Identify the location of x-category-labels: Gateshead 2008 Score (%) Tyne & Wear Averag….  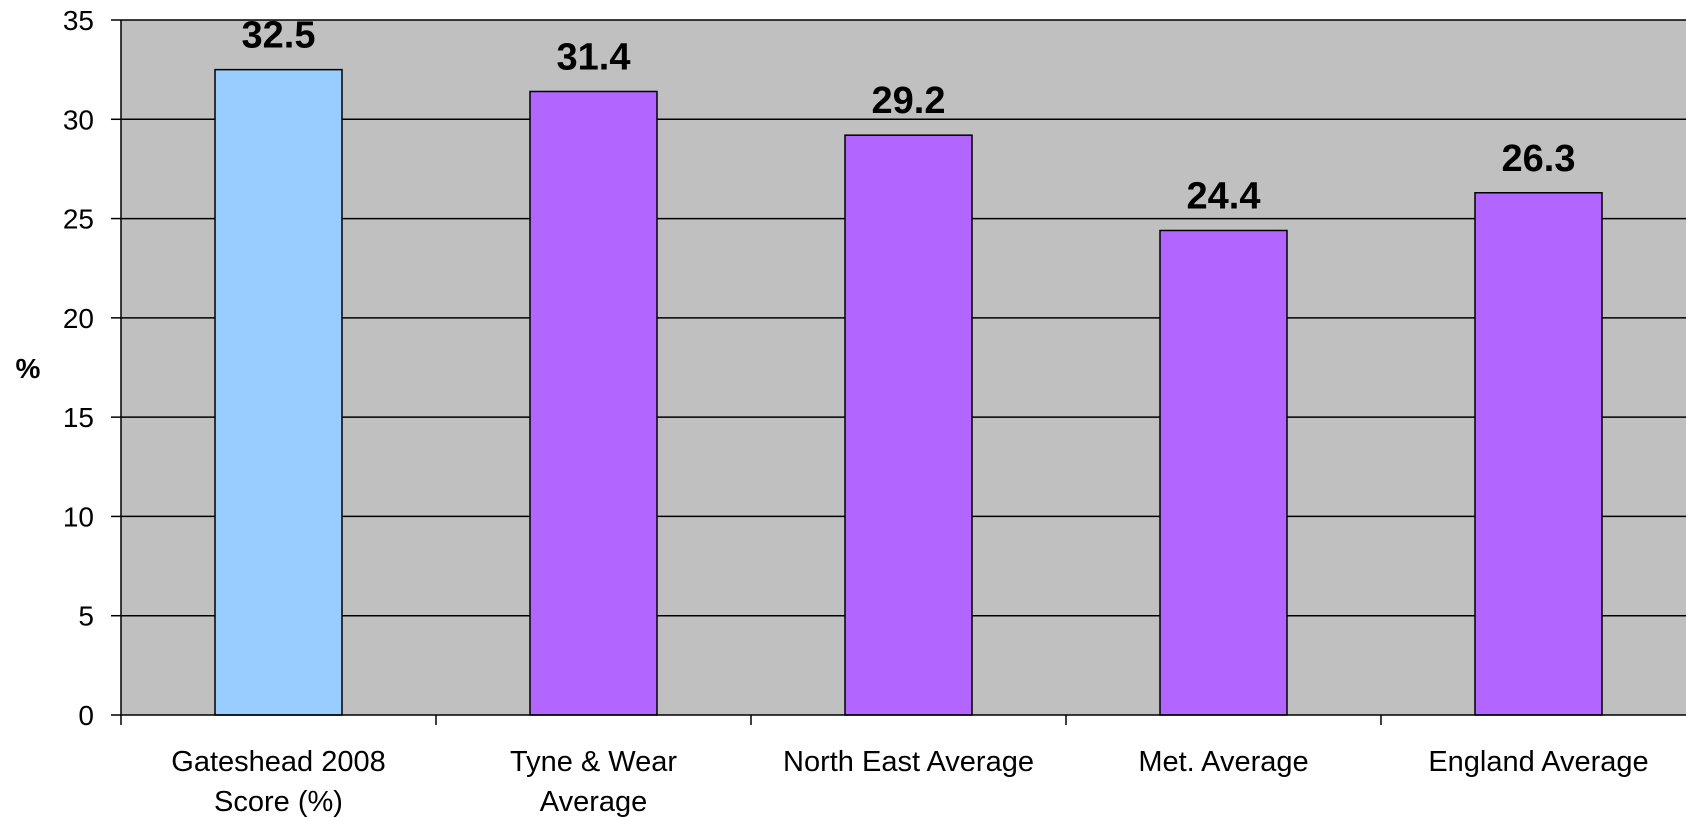
(909, 782).